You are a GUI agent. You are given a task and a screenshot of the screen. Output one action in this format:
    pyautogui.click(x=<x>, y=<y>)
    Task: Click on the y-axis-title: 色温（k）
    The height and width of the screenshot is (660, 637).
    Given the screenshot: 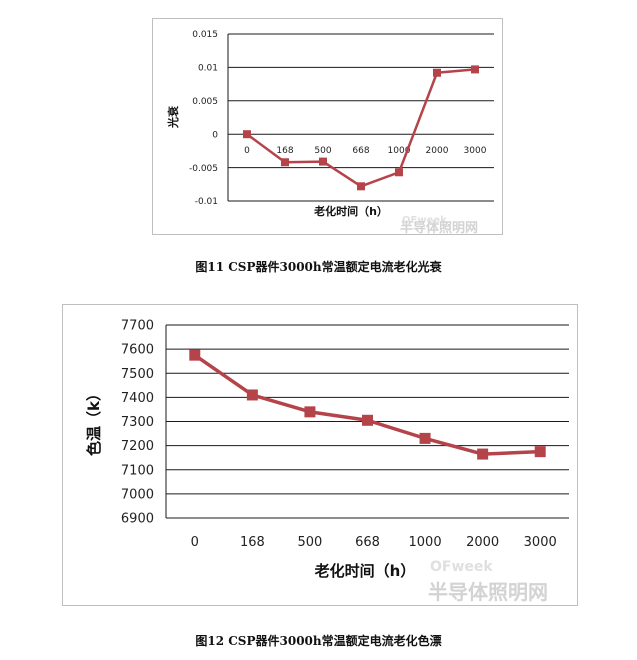 What is the action you would take?
    pyautogui.click(x=94, y=421)
    